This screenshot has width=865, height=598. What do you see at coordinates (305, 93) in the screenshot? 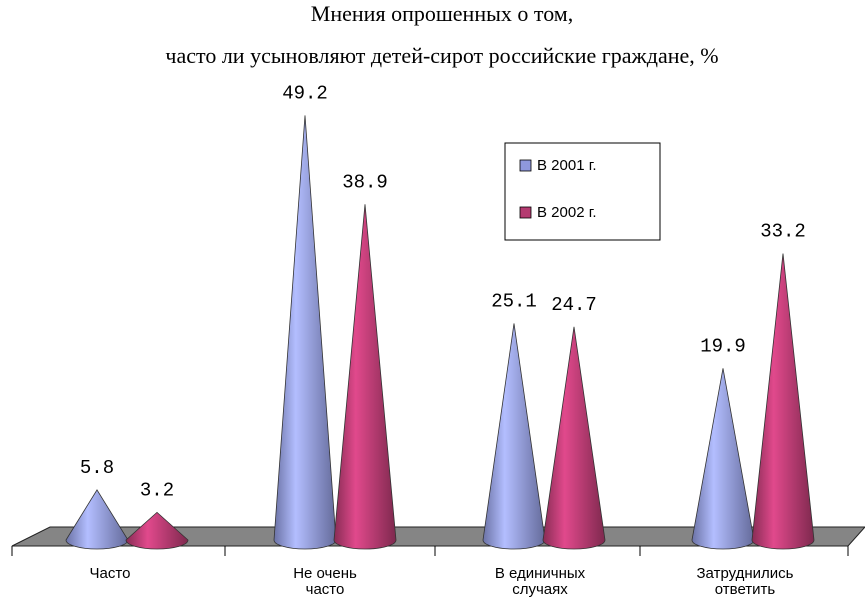
I see `value-label: 49.2` at bounding box center [305, 93].